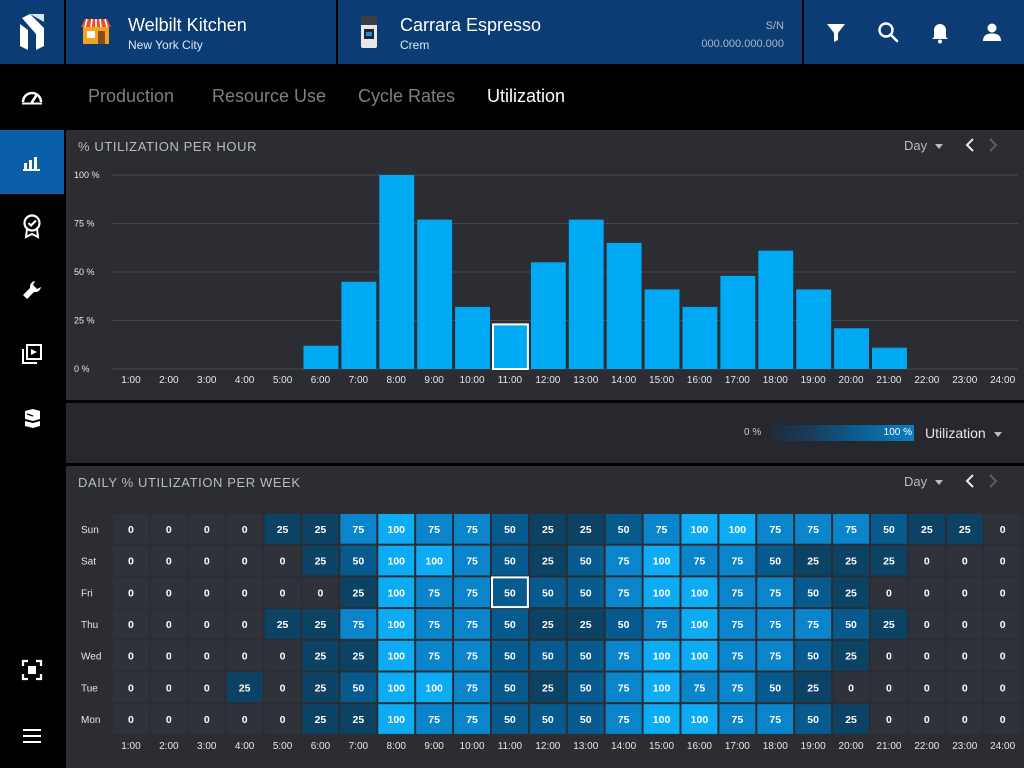 This screenshot has height=768, width=1024. I want to click on sidebar-item-menu, so click(32, 736).